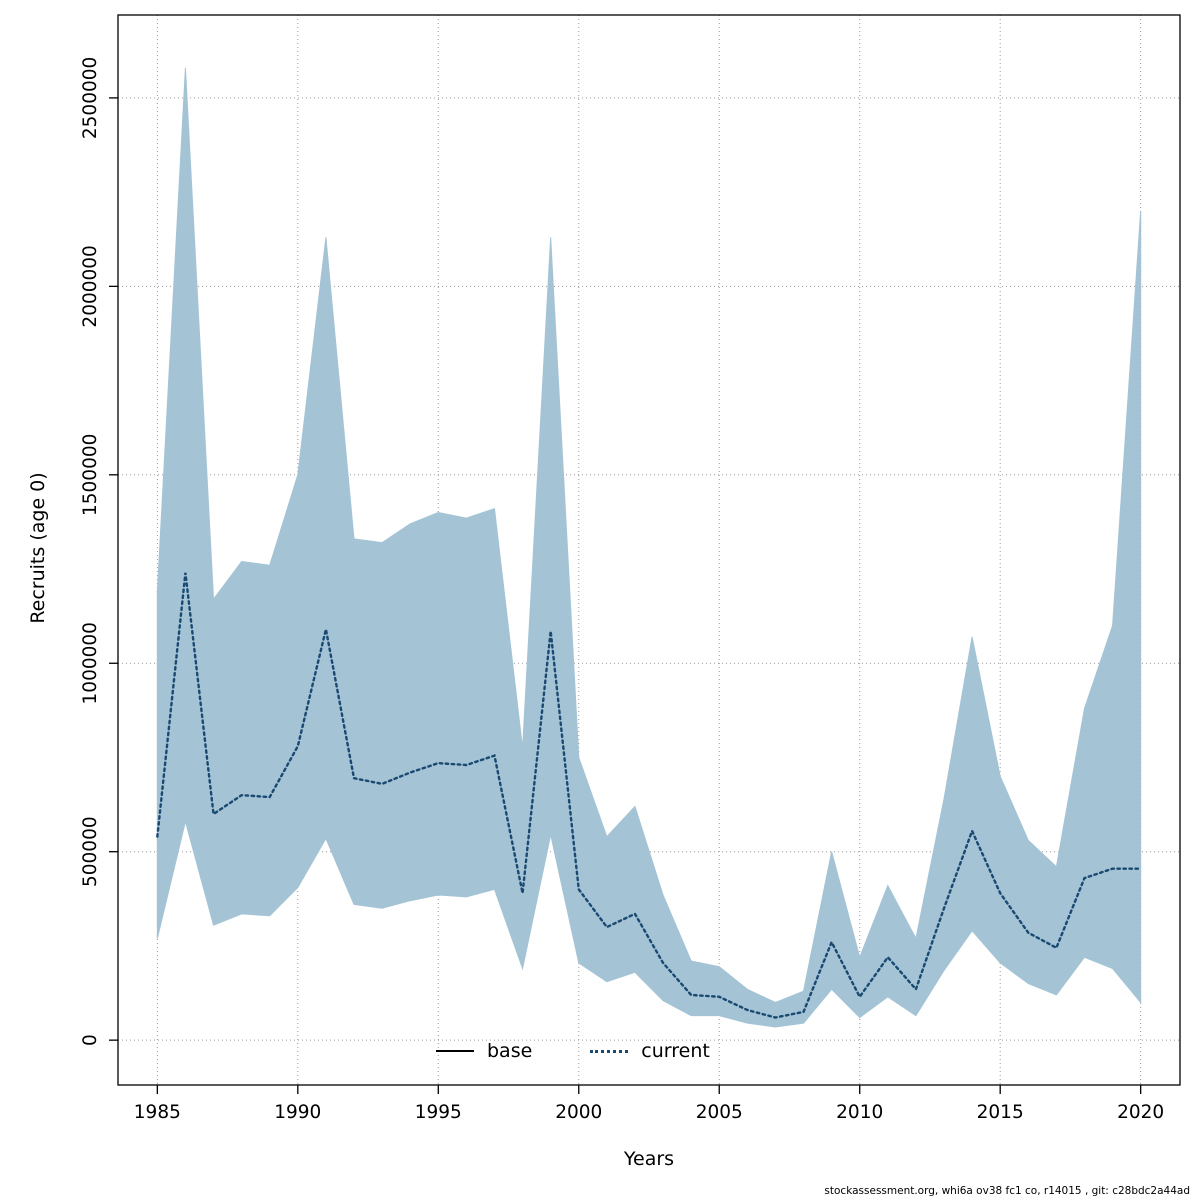  Describe the element at coordinates (38, 548) in the screenshot. I see `y-axis-title: Recruits (age 0)` at that location.